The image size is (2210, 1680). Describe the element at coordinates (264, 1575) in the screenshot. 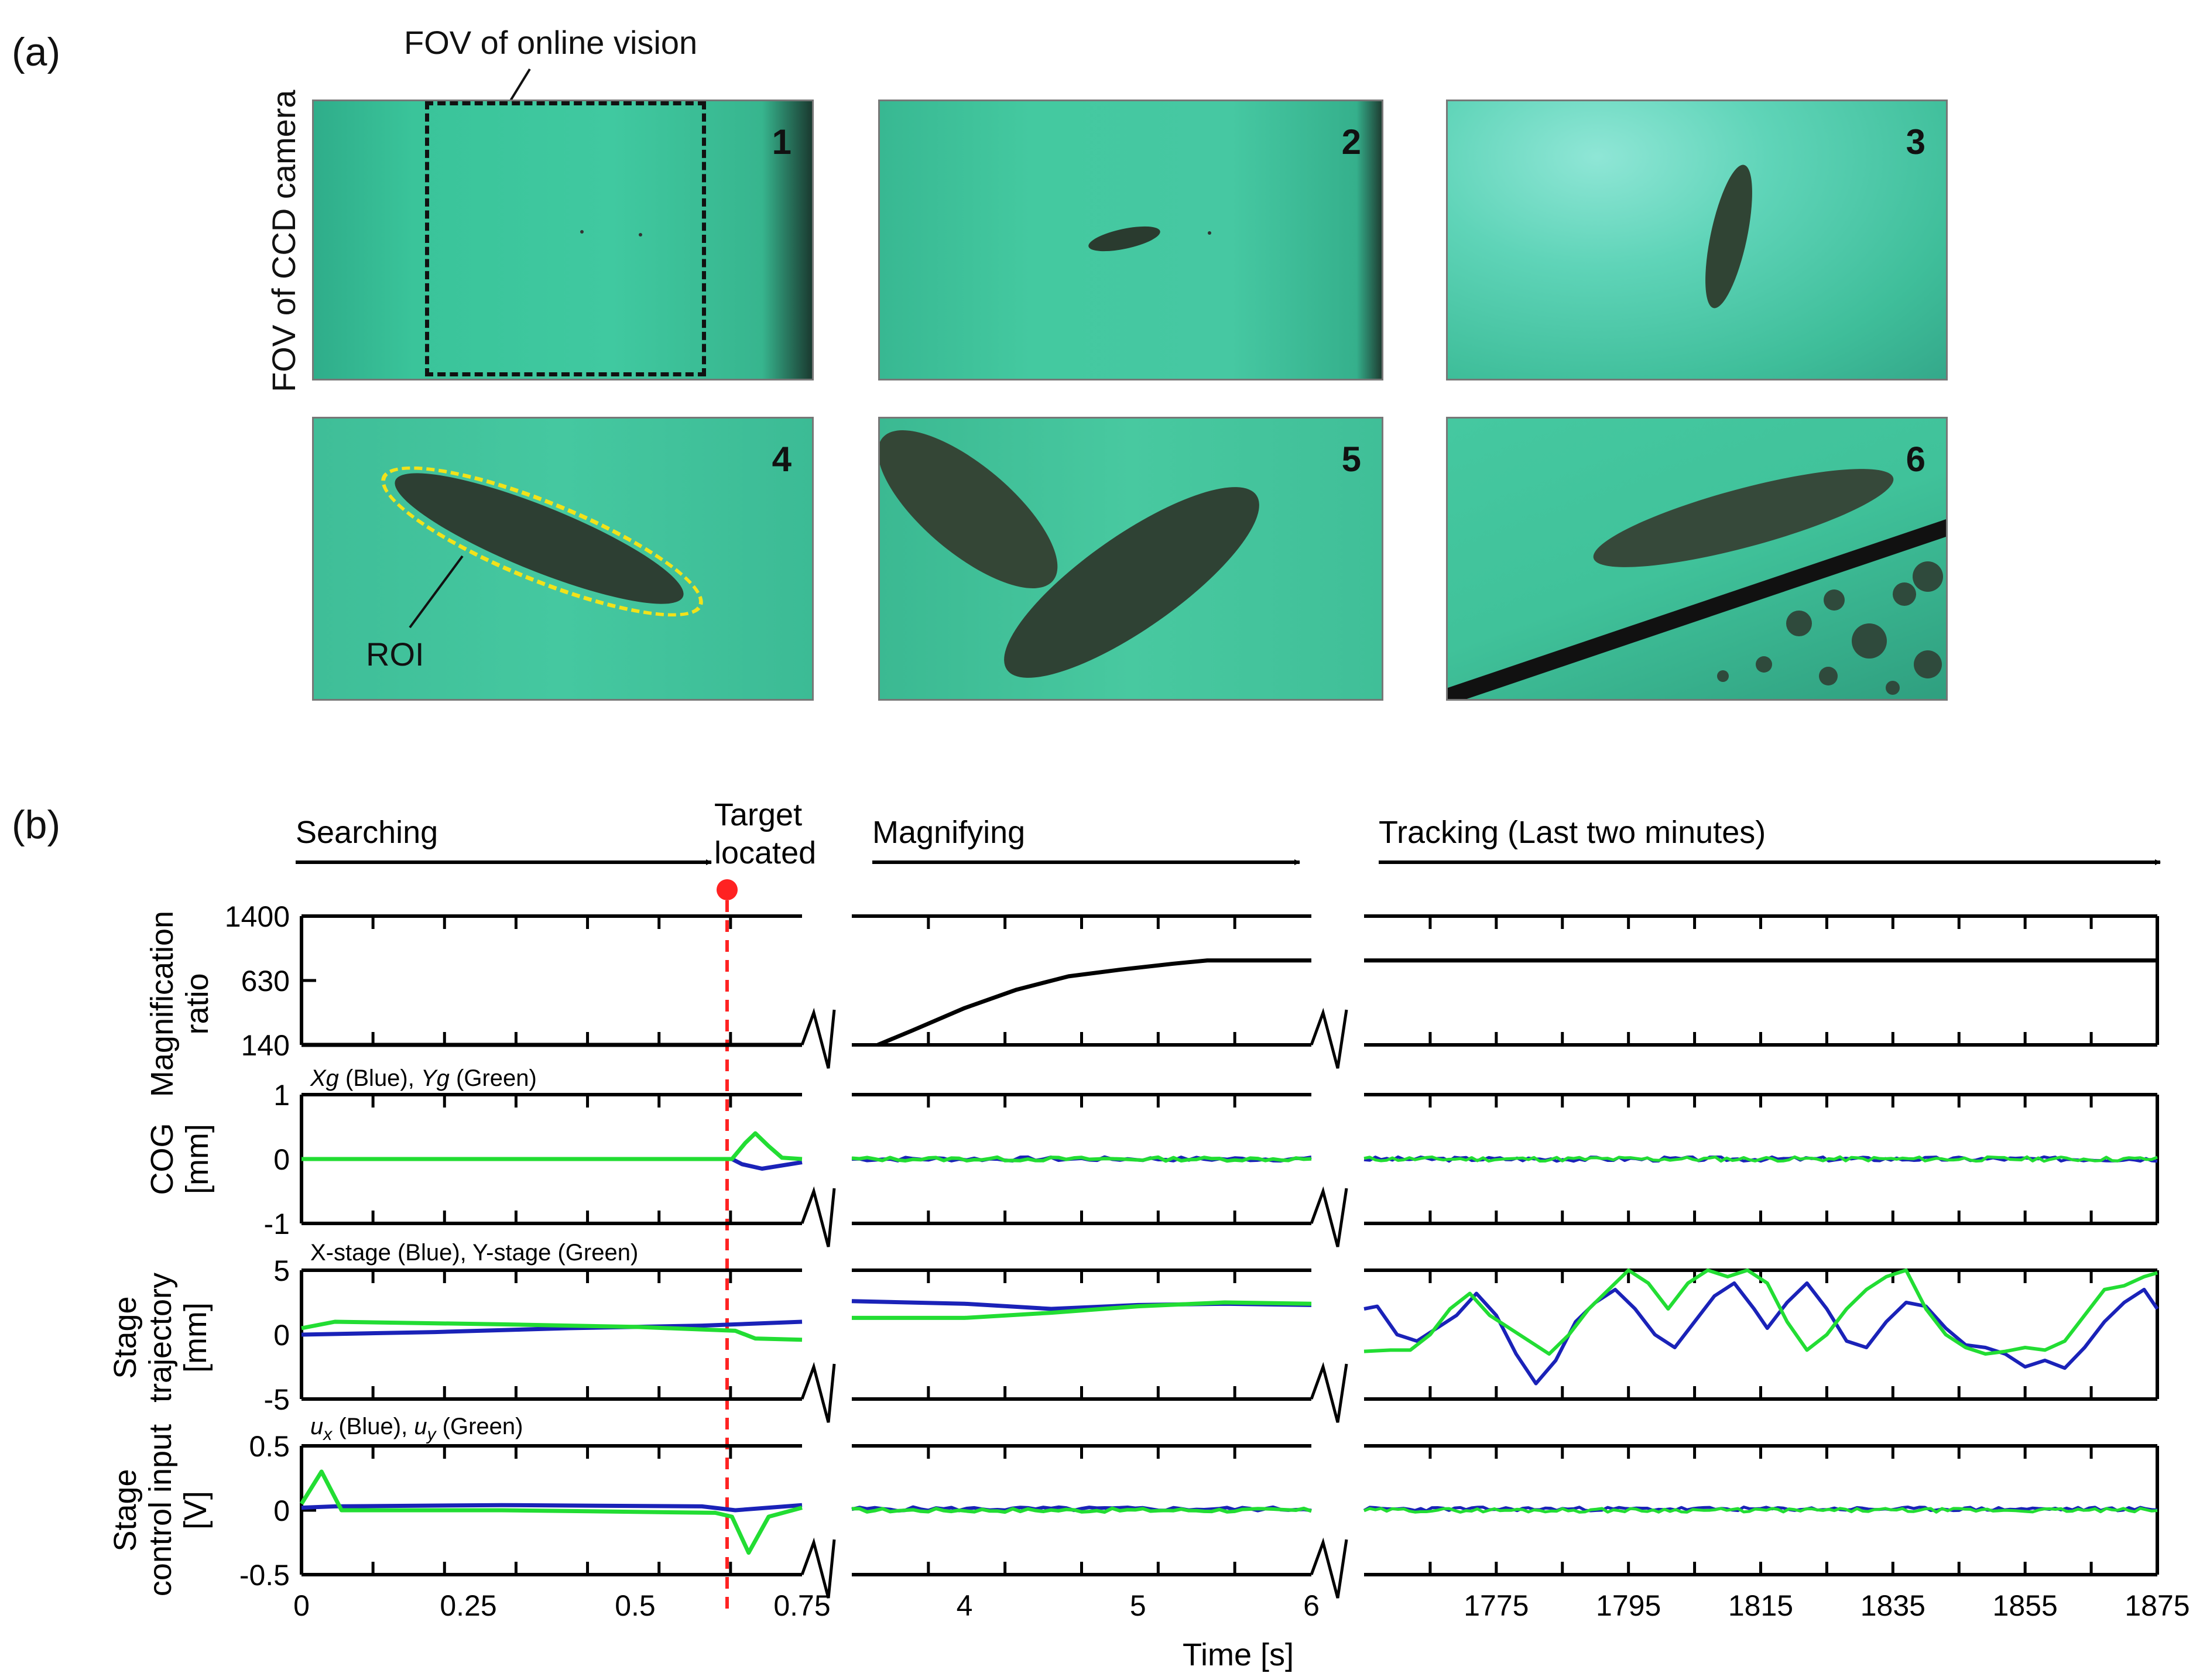

I see `y-tick-label: -0.5` at that location.